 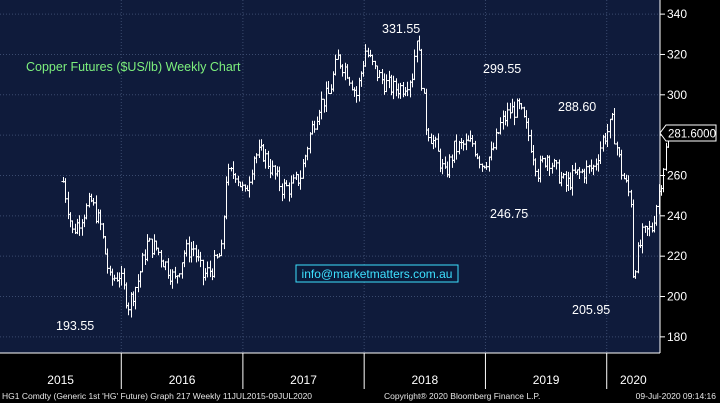 I want to click on annotation-331-55: 331.55, so click(x=401, y=29).